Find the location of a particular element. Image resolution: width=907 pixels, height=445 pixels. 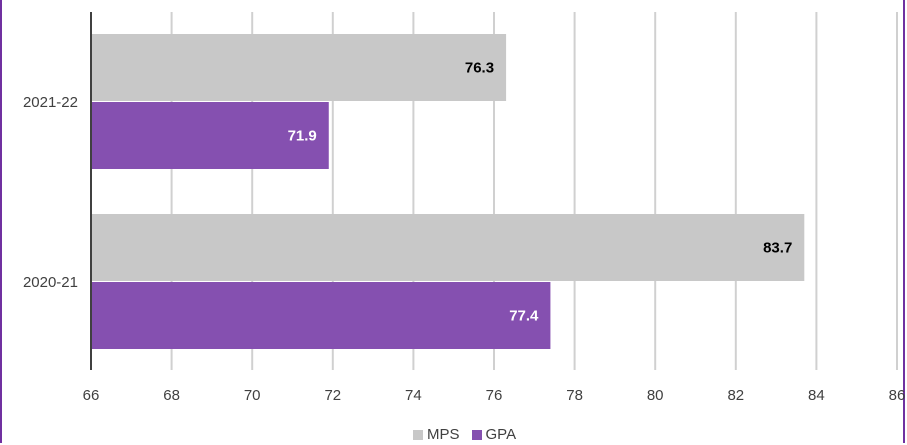

legend-item-mps: MPS is located at coordinates (436, 434).